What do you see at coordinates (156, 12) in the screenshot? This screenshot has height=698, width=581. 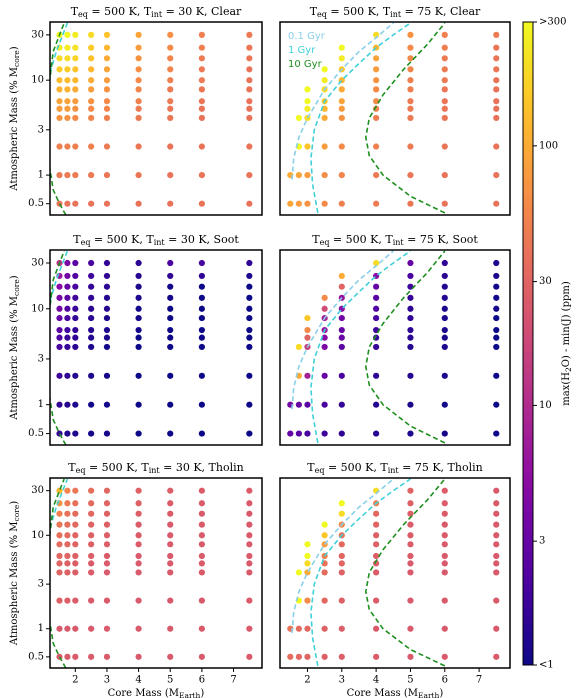 I see `panel-title: Teq = 500 K, Tint = 30 K, Clear` at bounding box center [156, 12].